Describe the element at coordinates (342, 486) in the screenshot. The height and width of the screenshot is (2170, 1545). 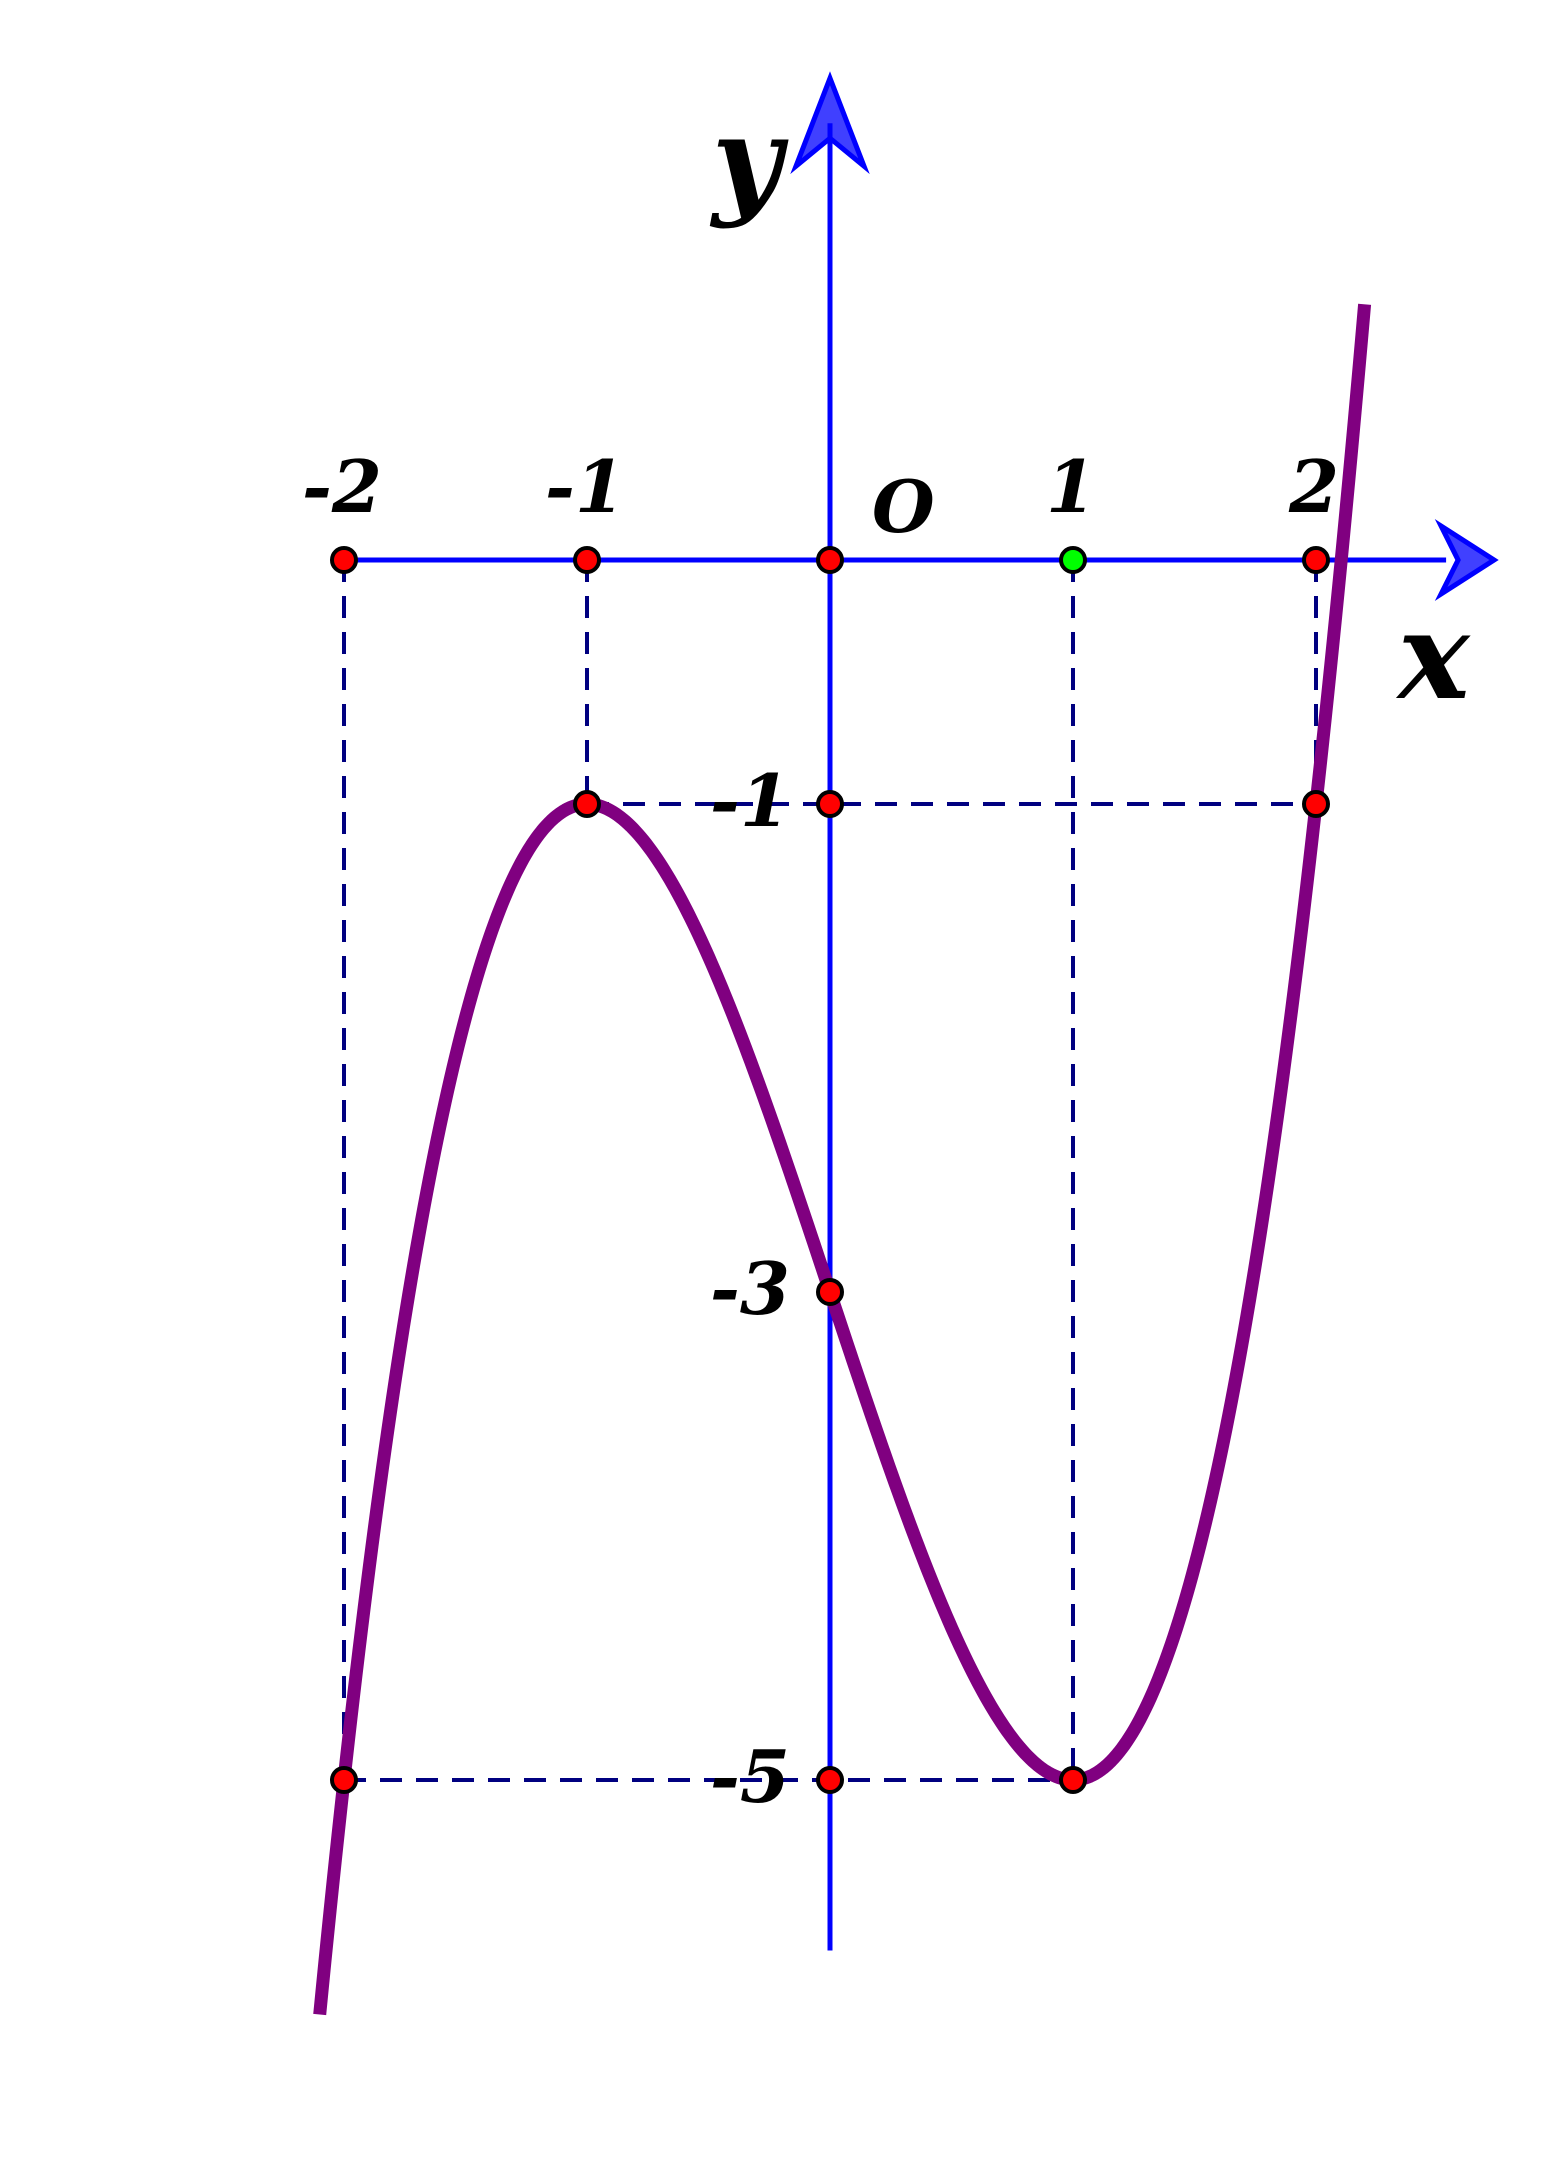
I see `x-tick-label: -2` at that location.